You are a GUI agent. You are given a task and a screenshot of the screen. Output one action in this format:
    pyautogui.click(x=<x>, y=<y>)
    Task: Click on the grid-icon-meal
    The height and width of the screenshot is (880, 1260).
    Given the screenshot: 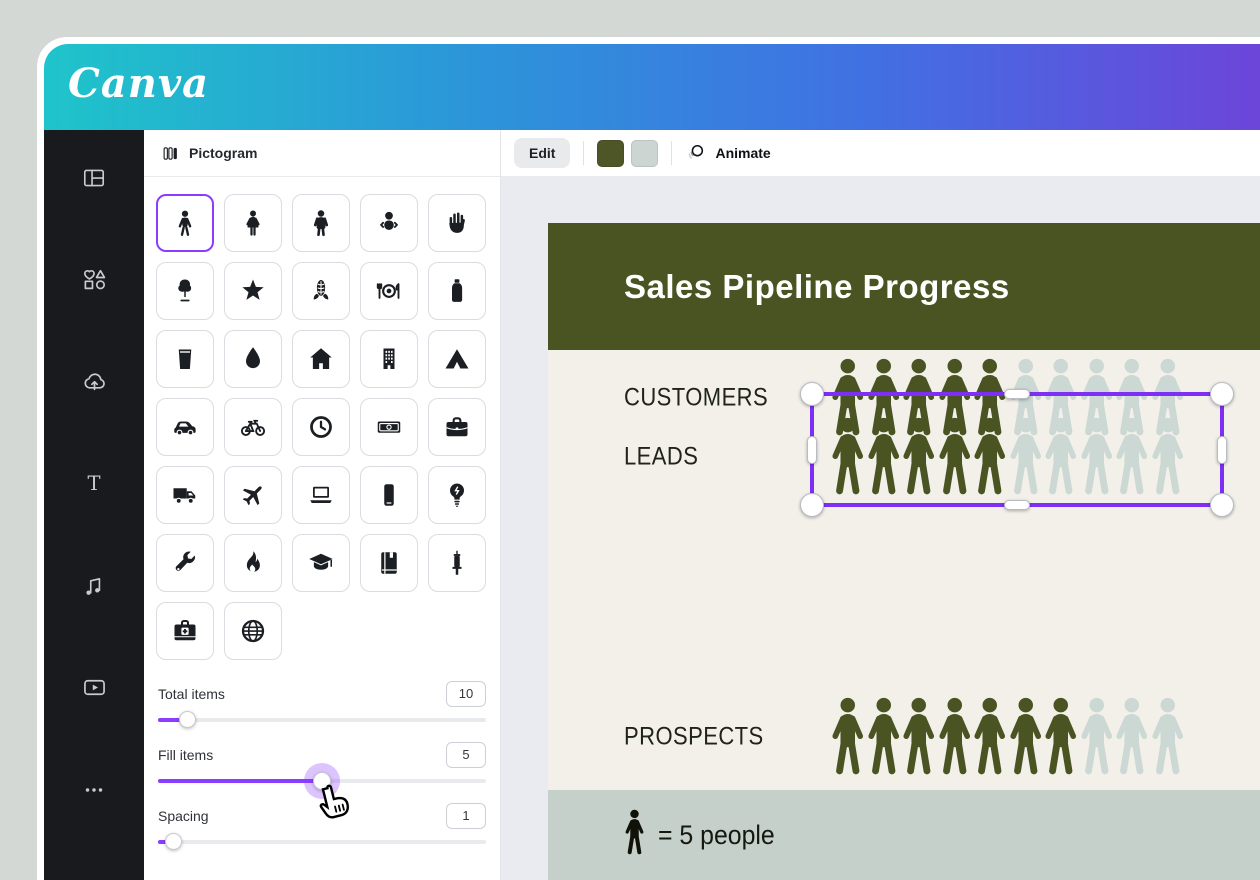 What is the action you would take?
    pyautogui.click(x=389, y=291)
    